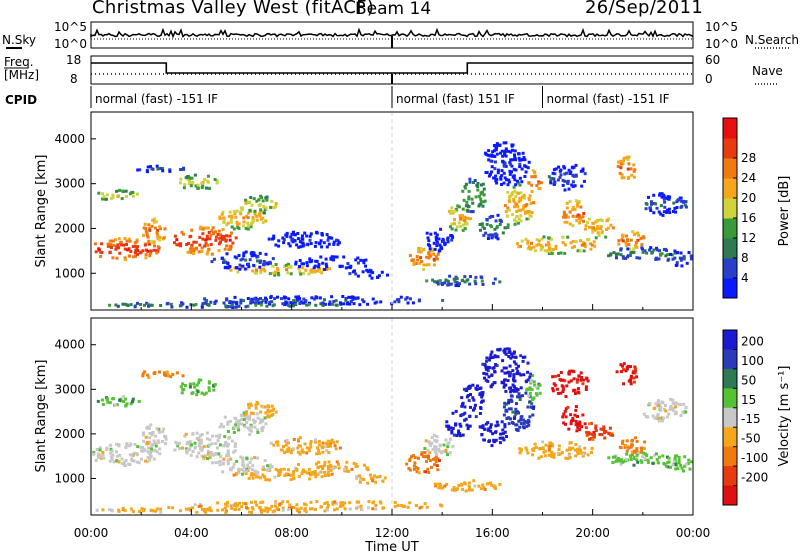 The height and width of the screenshot is (554, 800). I want to click on noise-right-tick-top: 10^5, so click(721, 27).